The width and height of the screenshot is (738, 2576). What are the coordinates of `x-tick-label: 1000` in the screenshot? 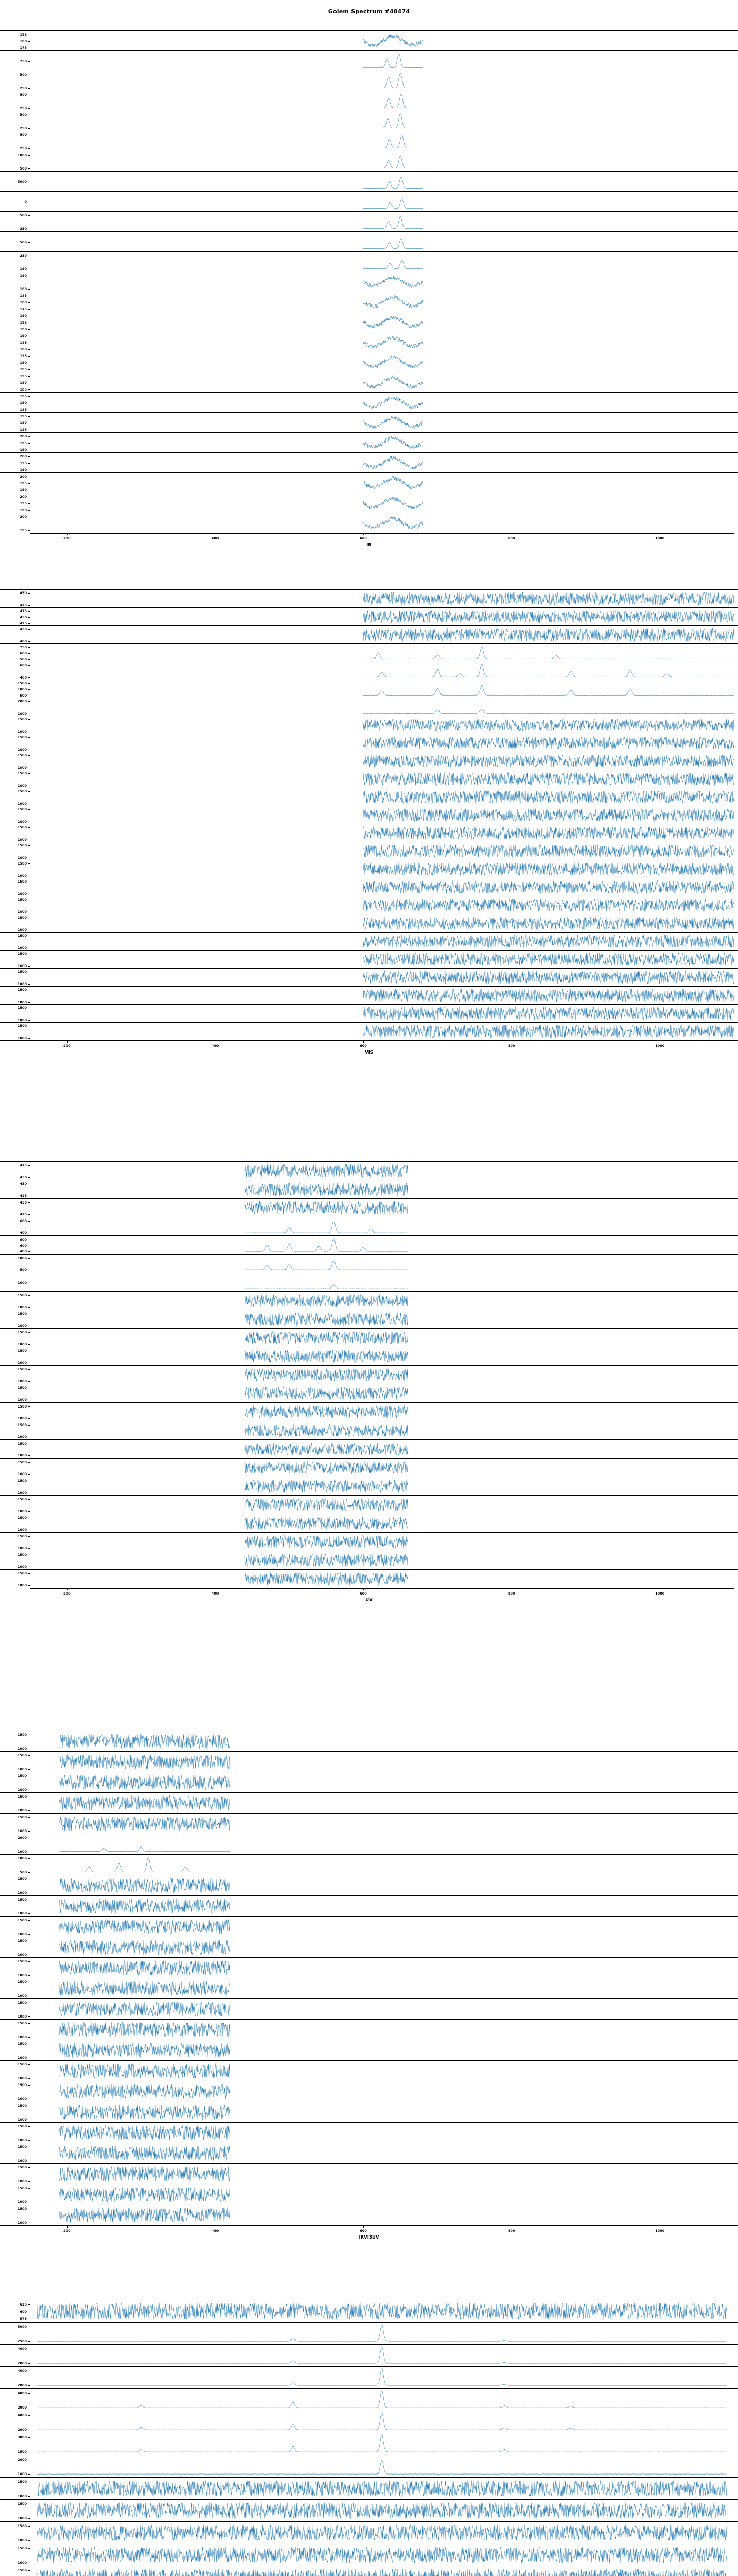 It's located at (660, 538).